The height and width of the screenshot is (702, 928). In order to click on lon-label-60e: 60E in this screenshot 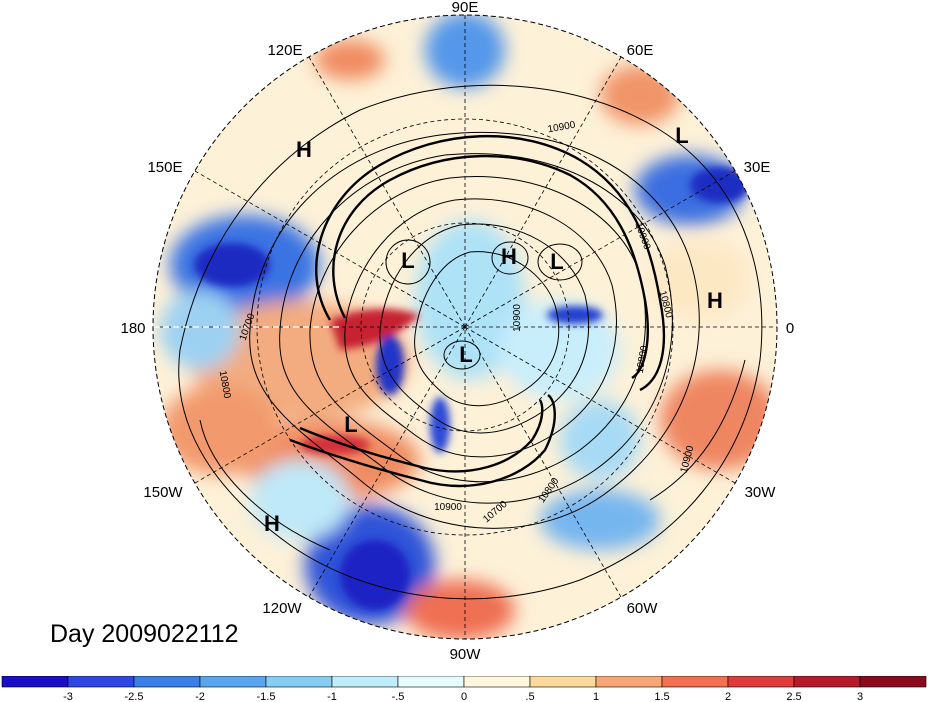, I will do `click(640, 50)`.